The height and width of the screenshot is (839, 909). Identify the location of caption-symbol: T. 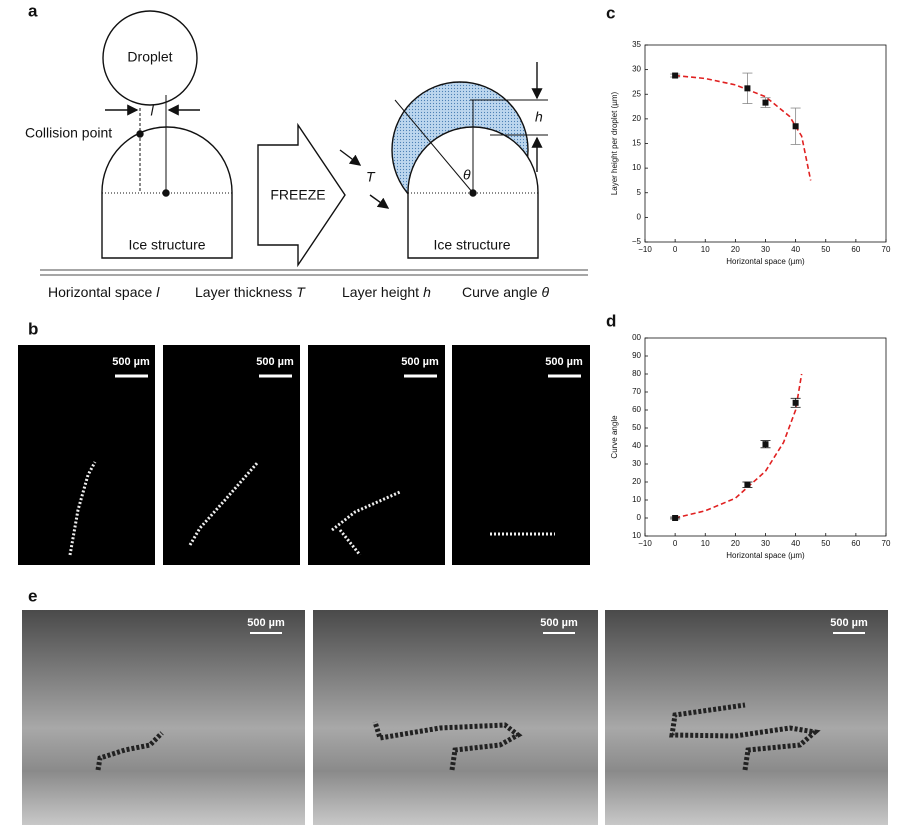
(301, 292).